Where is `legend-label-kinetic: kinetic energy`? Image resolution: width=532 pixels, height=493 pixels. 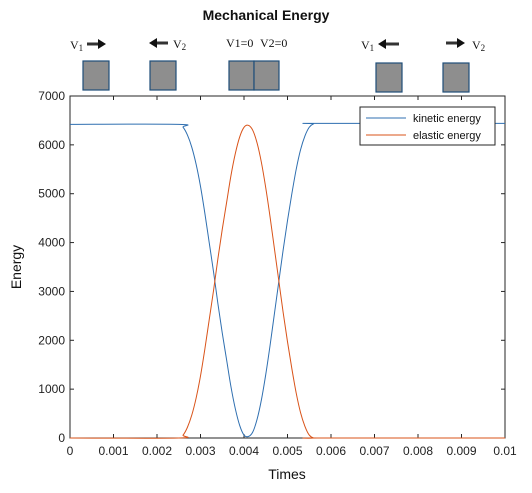
legend-label-kinetic: kinetic energy is located at coordinates (447, 119).